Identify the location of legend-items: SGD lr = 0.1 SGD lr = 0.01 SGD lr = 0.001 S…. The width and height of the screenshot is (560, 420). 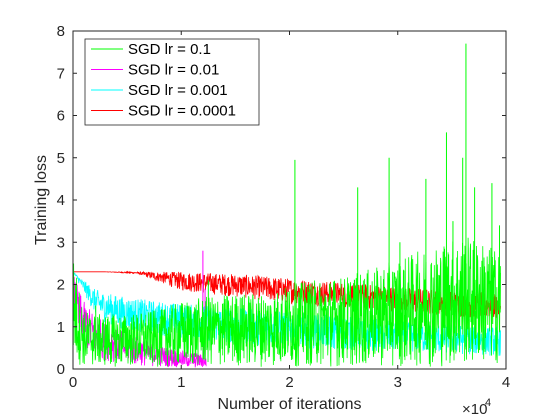
(163, 80).